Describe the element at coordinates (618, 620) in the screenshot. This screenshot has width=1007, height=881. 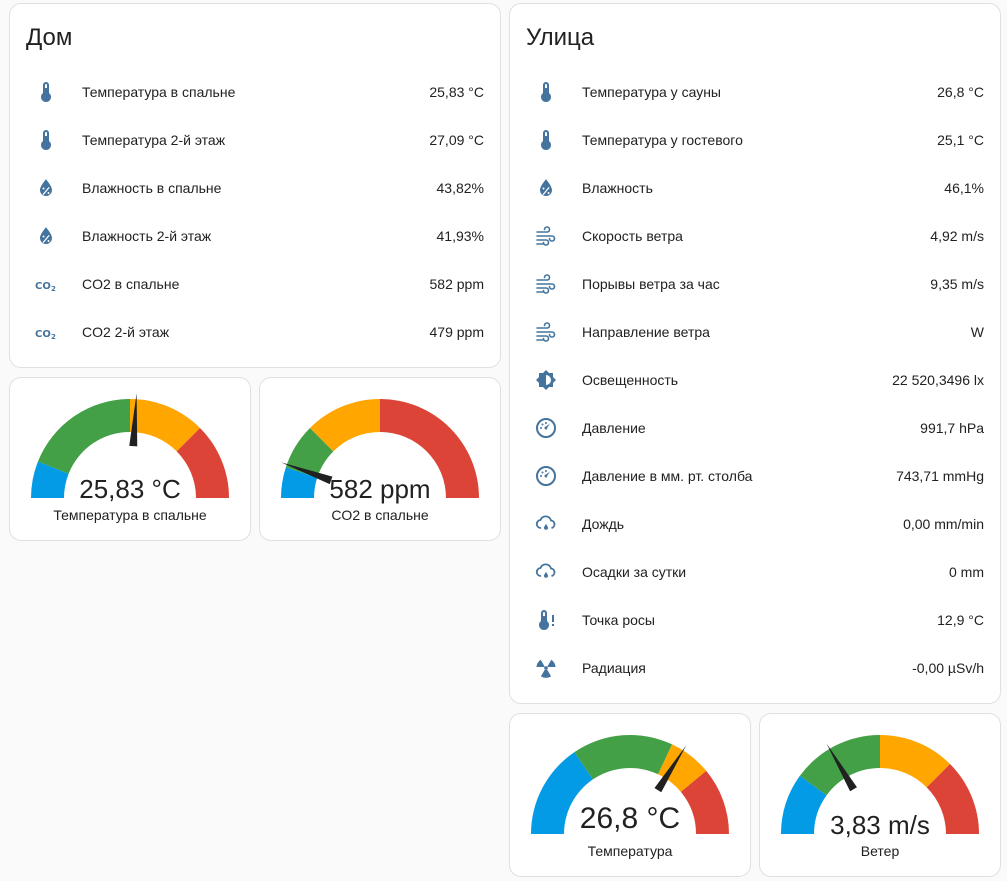
I see `entity-label: Точка росы` at that location.